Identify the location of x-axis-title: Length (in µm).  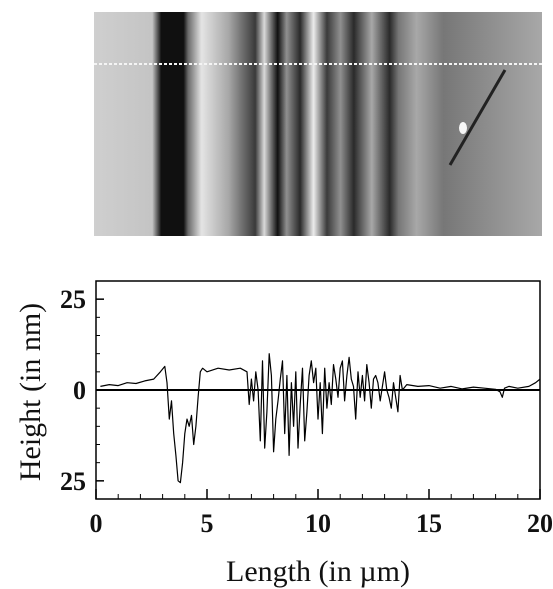
(318, 571).